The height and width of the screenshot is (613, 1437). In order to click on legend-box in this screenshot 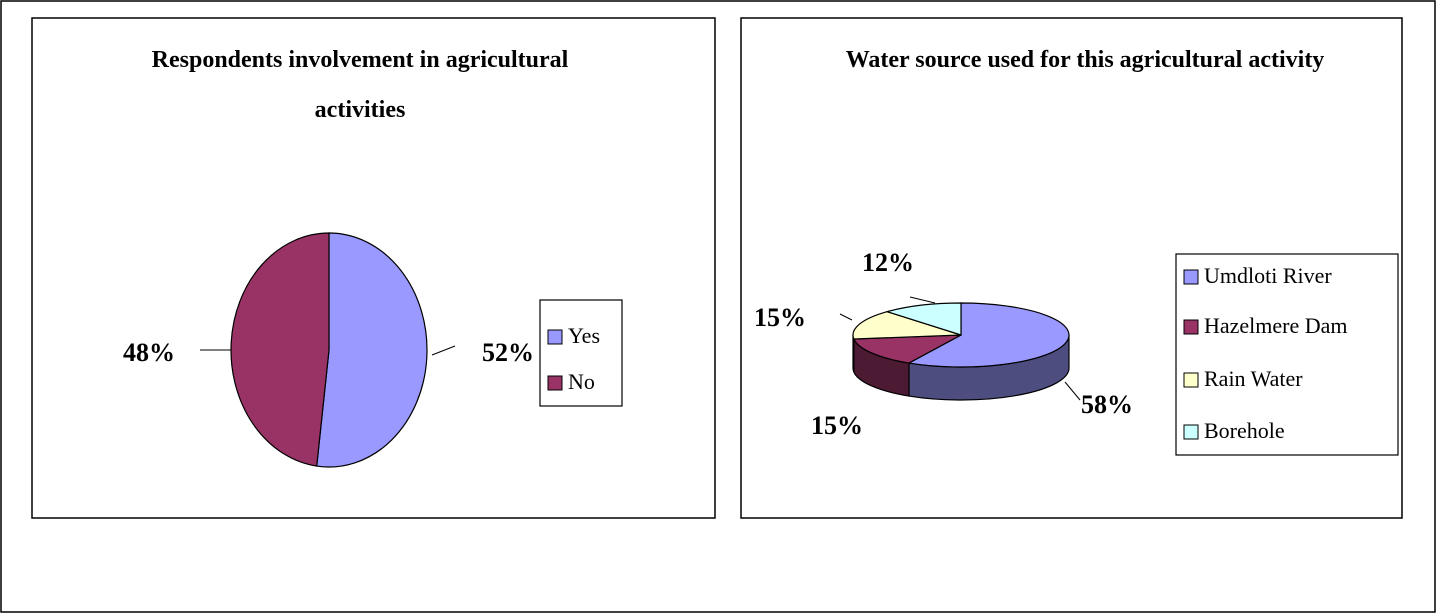, I will do `click(1287, 354)`.